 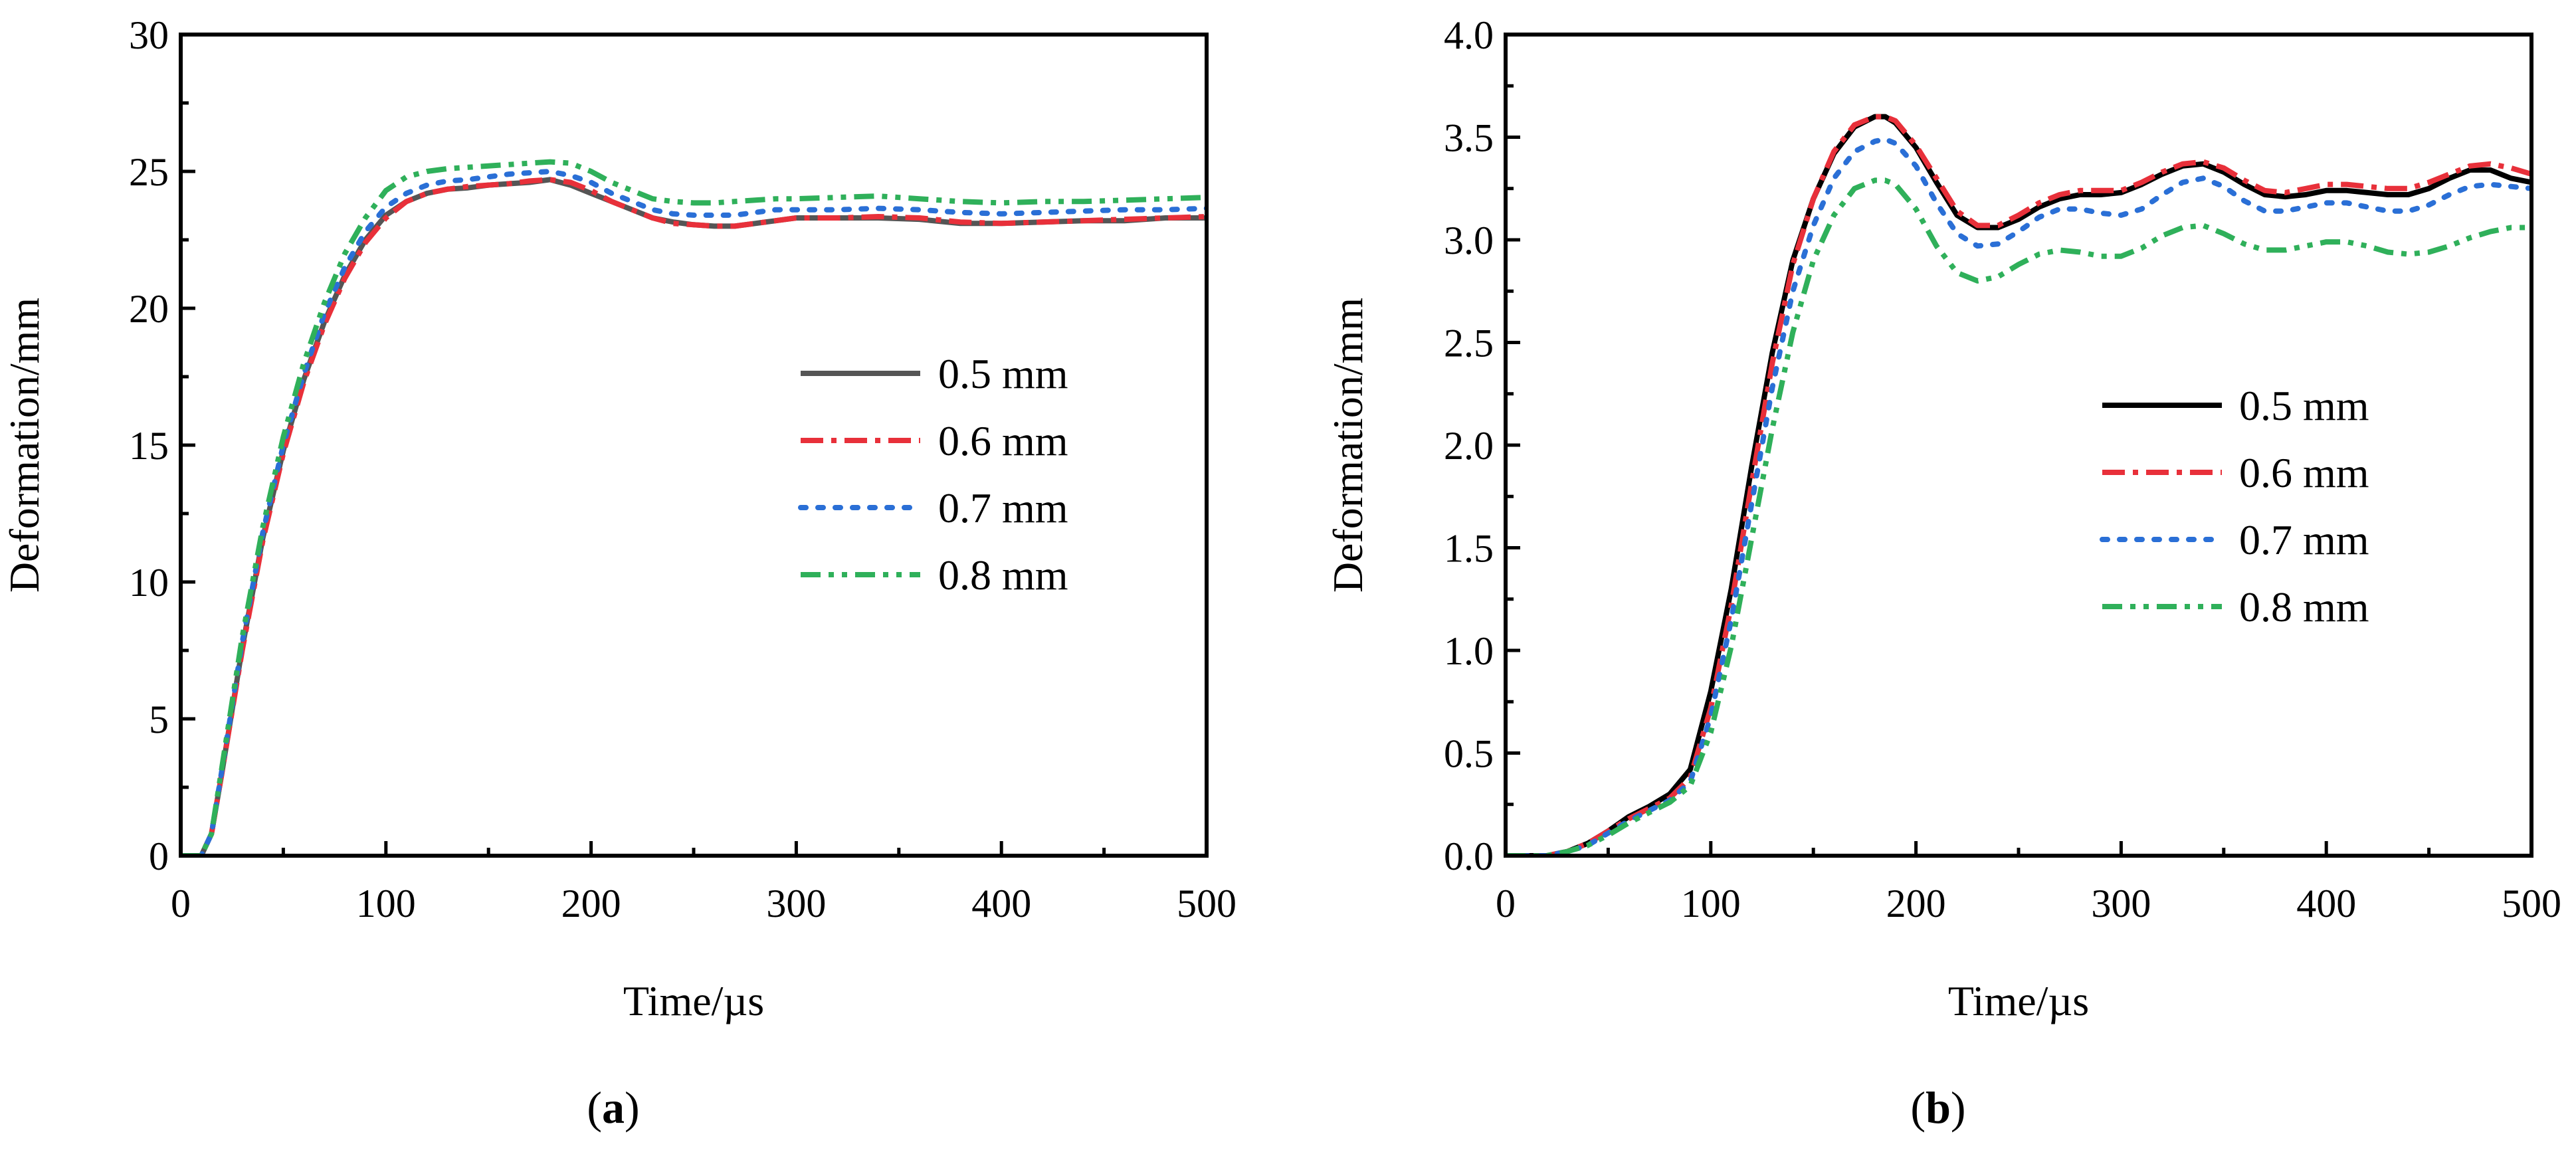 What do you see at coordinates (1506, 903) in the screenshot?
I see `chart-b-x-tick-label: 0` at bounding box center [1506, 903].